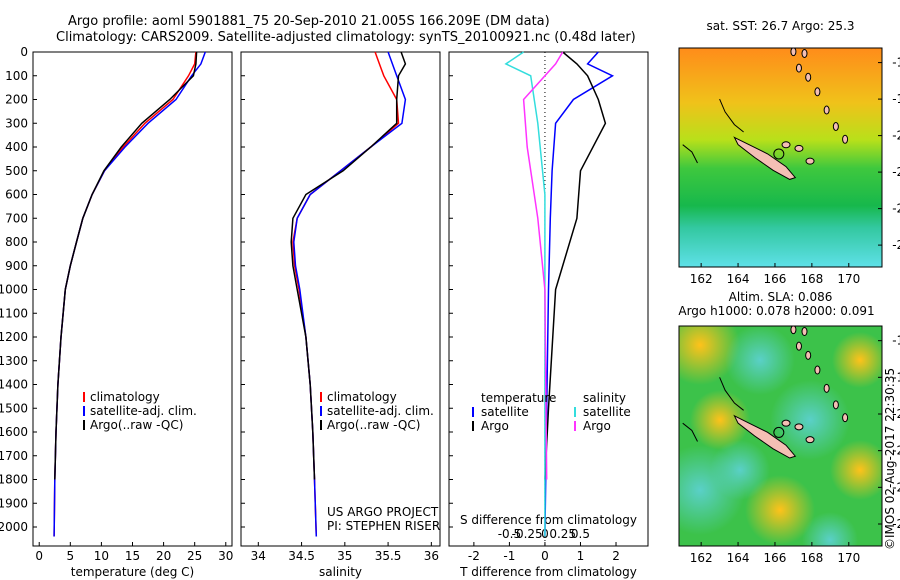  Describe the element at coordinates (24, 52) in the screenshot. I see `y-tick-label: 0` at that location.